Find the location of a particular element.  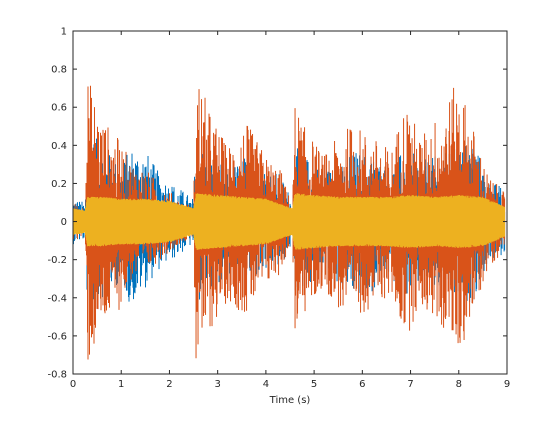

x-tick-label: 0 is located at coordinates (73, 384).